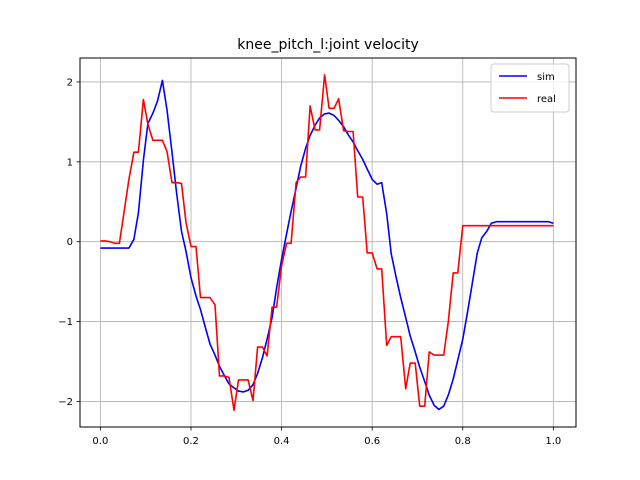 This screenshot has width=640, height=480. Describe the element at coordinates (70, 82) in the screenshot. I see `y-tick-label: 2` at that location.